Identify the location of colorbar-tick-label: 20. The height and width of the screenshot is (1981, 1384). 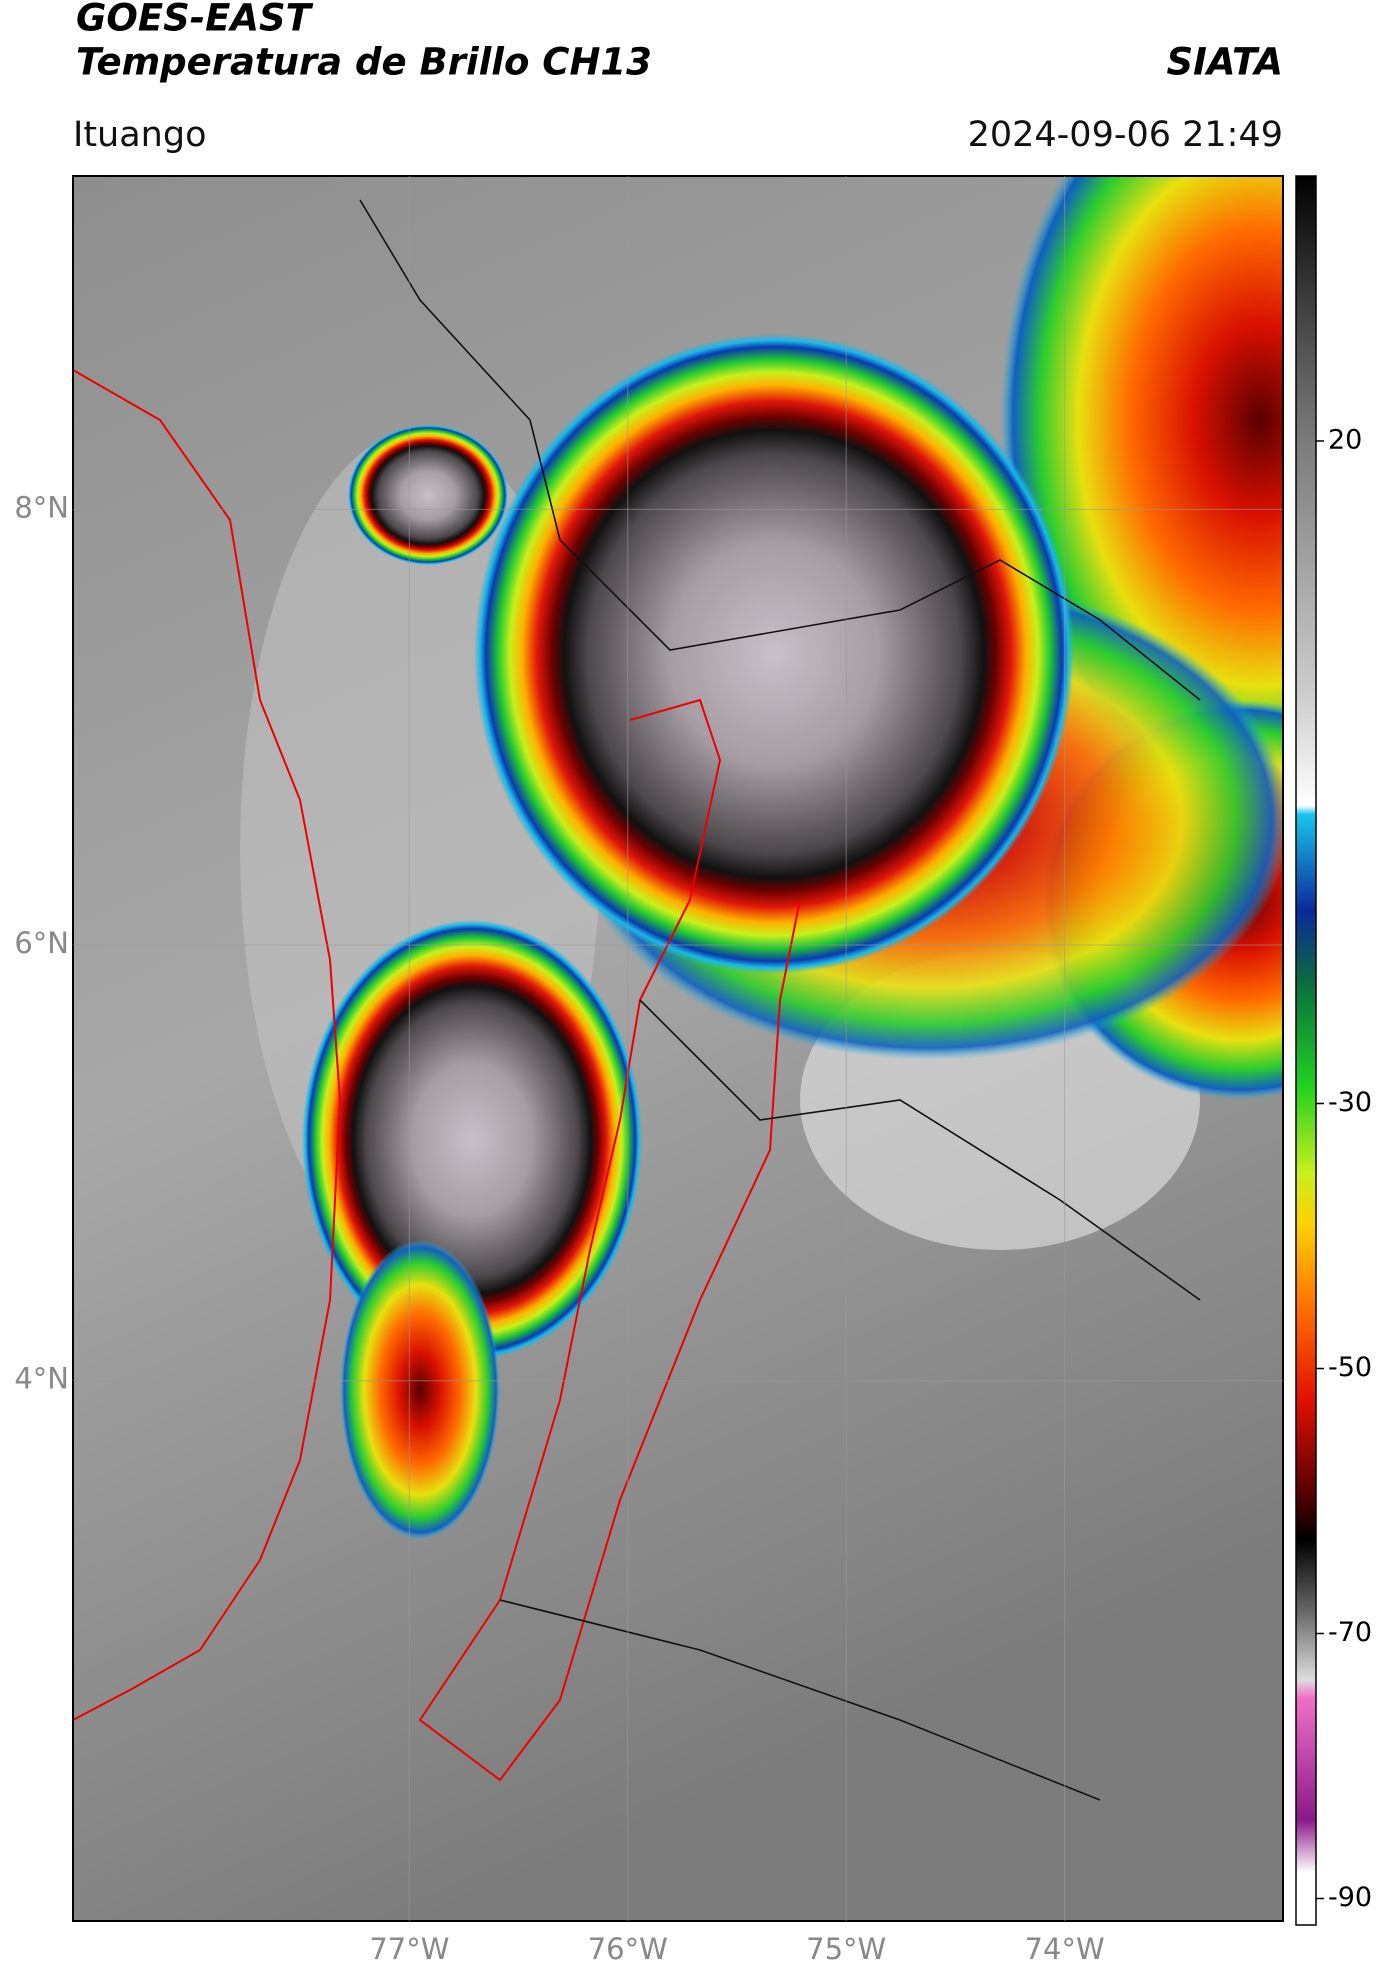
(1345, 440).